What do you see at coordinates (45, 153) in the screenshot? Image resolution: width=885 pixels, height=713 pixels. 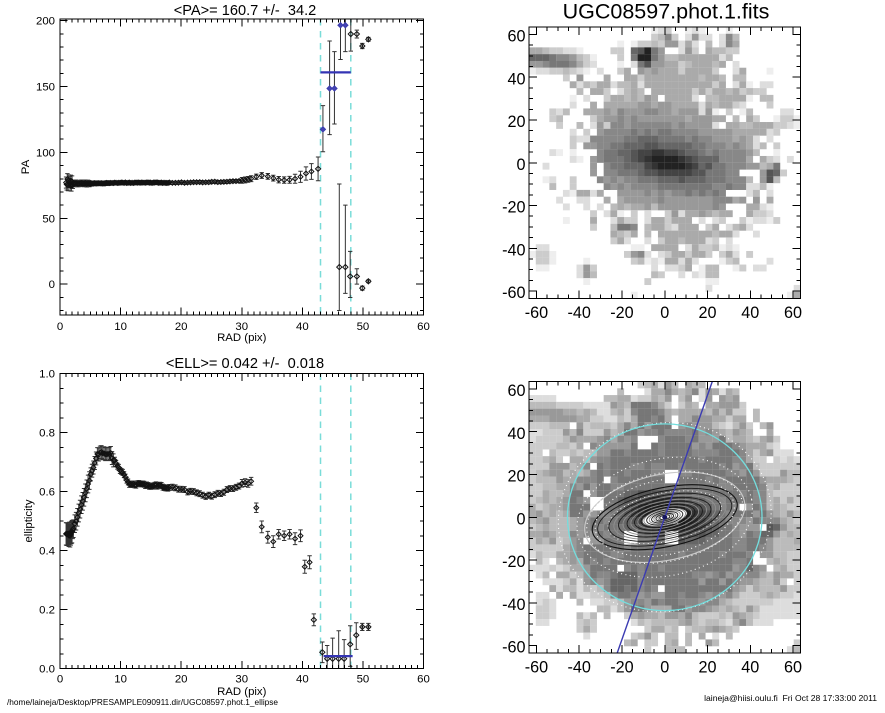 I see `svg-text: 100` at bounding box center [45, 153].